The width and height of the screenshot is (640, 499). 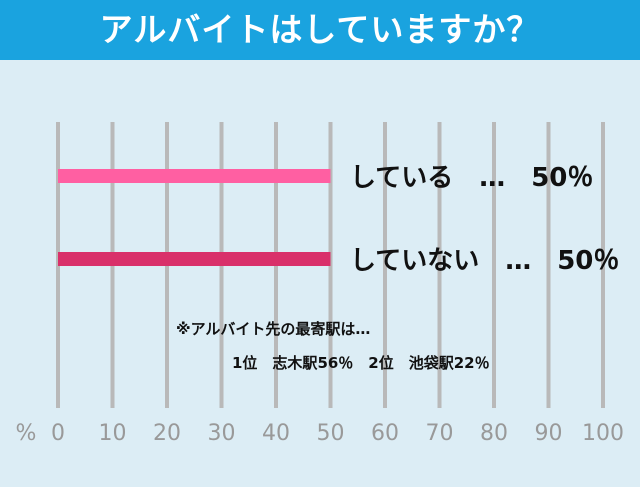 What do you see at coordinates (361, 363) in the screenshot?
I see `station-ranking: 1位 志木駅56％ 2位 池袋駅22％` at bounding box center [361, 363].